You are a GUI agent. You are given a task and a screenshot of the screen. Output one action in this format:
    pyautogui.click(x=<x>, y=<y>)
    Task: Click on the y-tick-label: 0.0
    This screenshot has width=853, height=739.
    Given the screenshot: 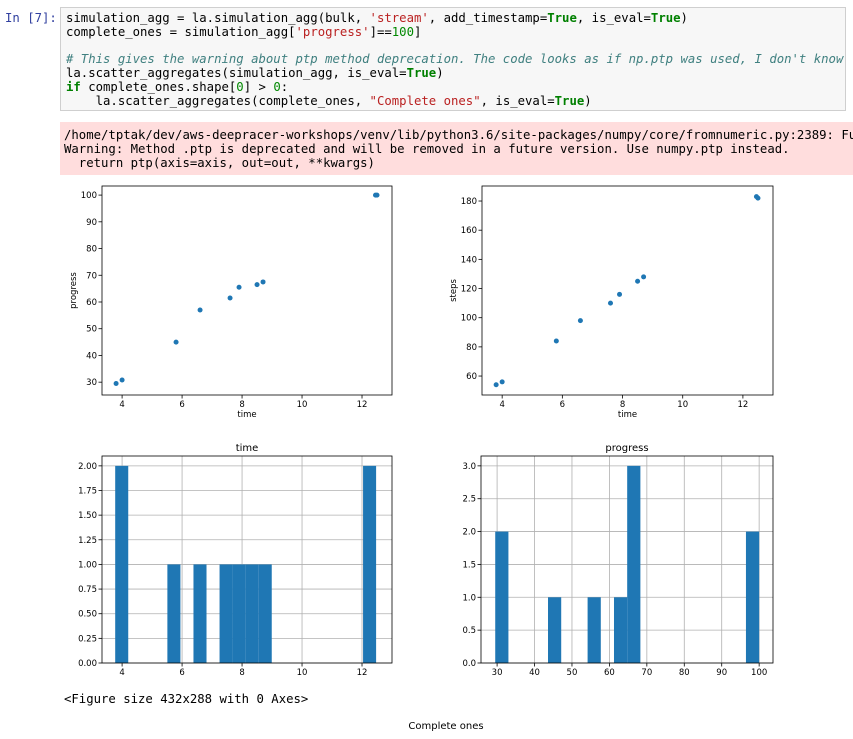 What is the action you would take?
    pyautogui.click(x=469, y=664)
    